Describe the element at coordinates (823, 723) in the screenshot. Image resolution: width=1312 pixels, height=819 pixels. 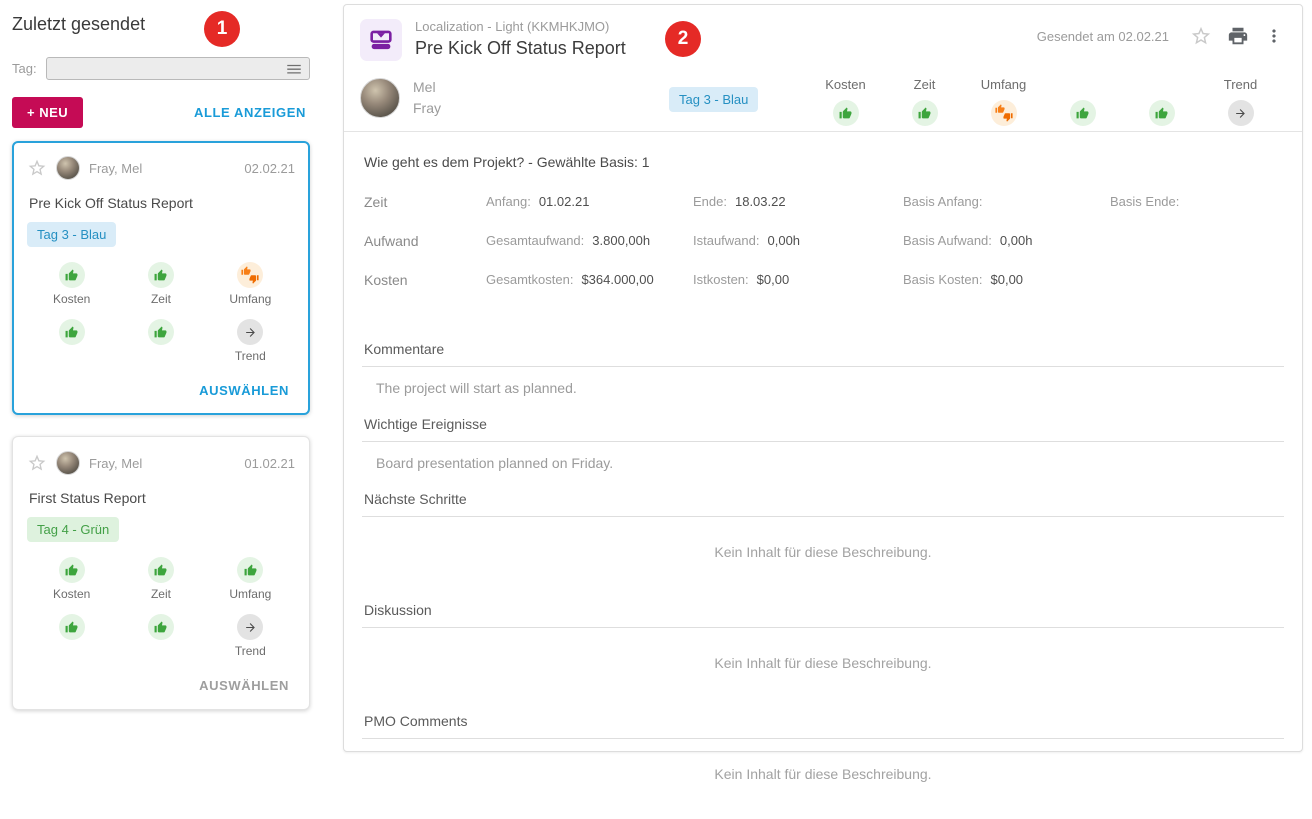
I see `section-heading: PMO Comments` at that location.